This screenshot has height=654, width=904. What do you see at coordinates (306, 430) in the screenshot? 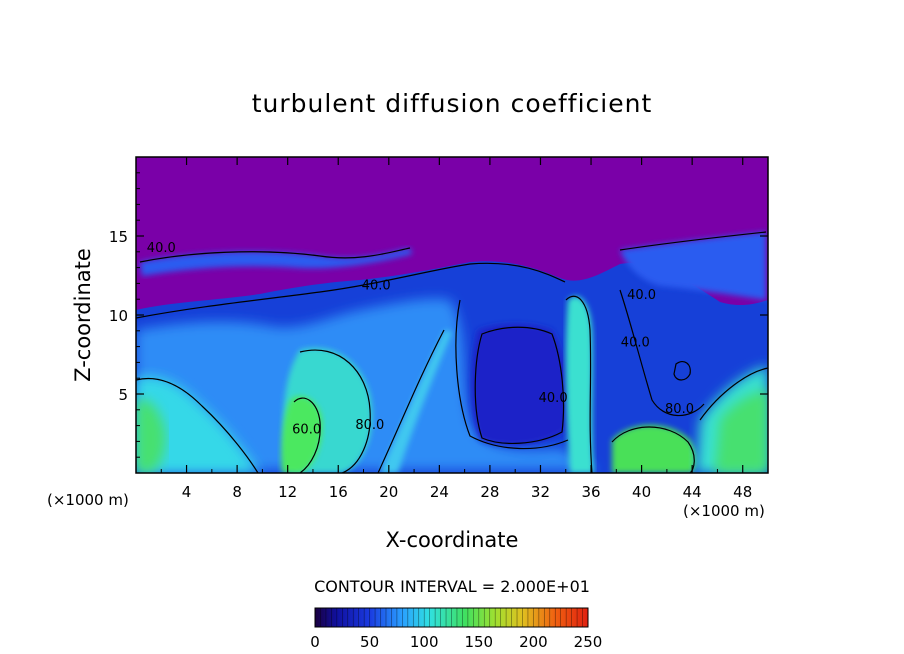
I see `contour-label: 60.0` at bounding box center [306, 430].